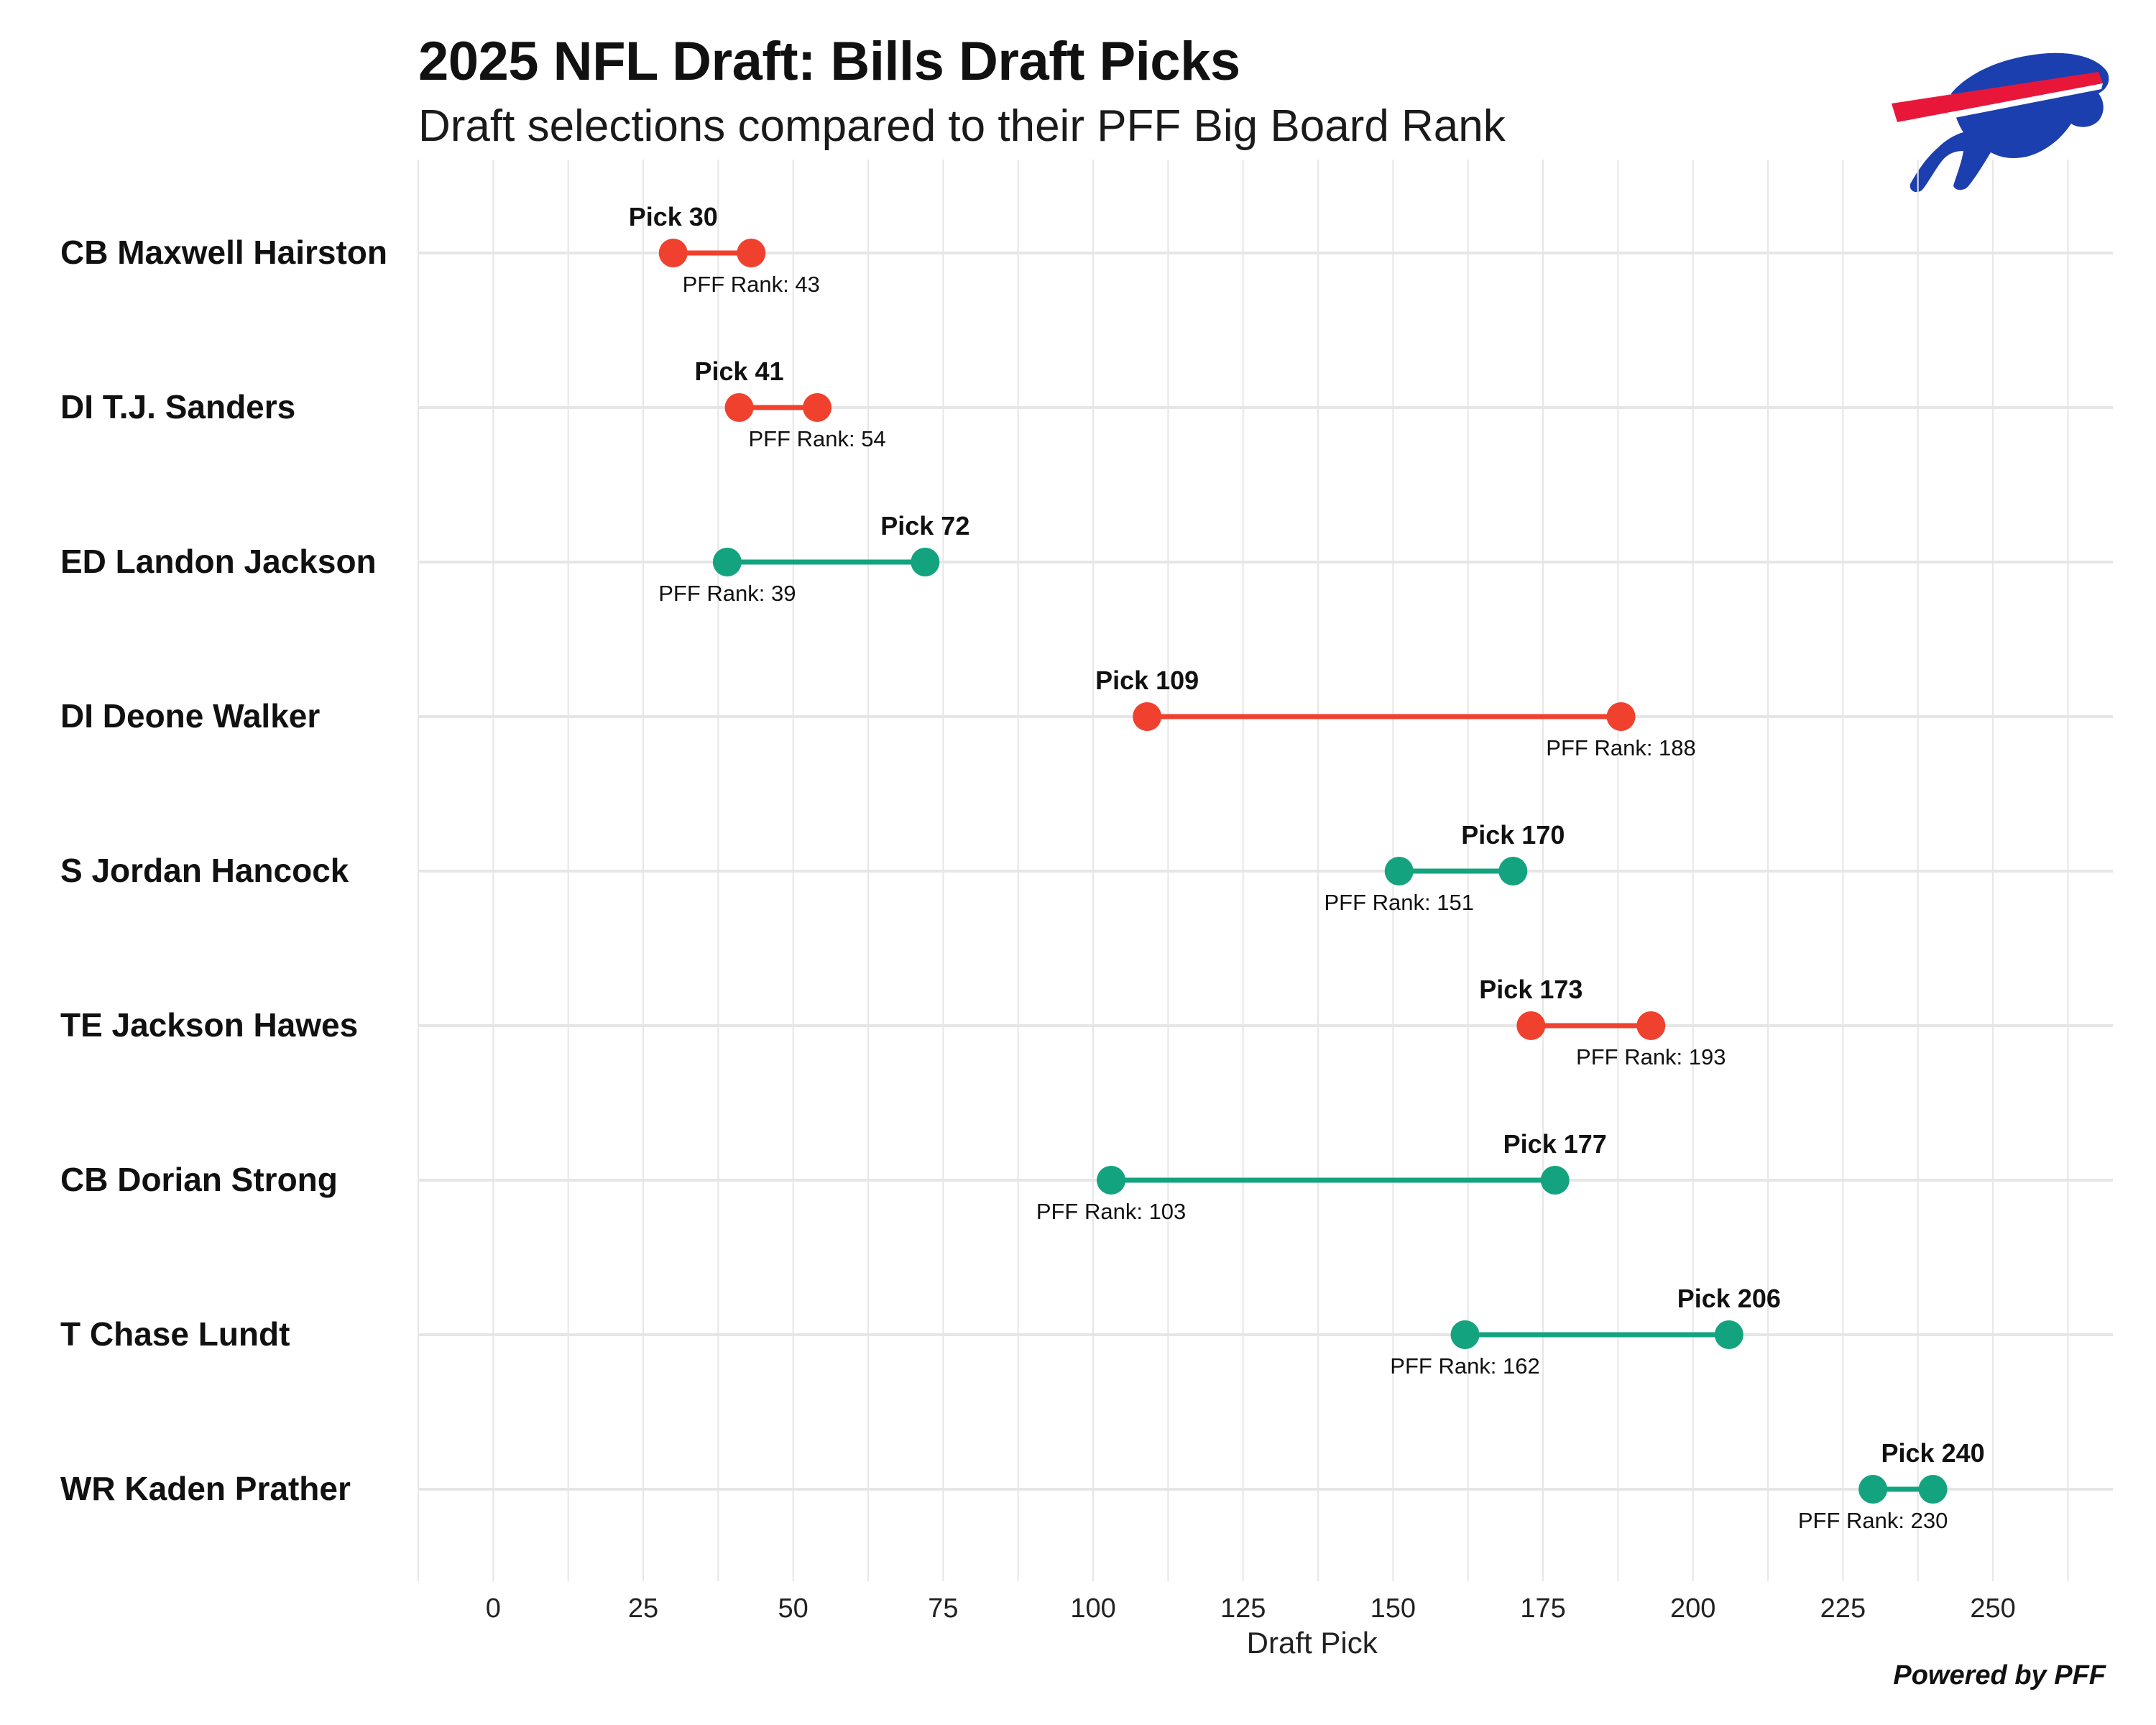 Image resolution: width=2156 pixels, height=1725 pixels. What do you see at coordinates (1999, 1675) in the screenshot?
I see `footer-credit: Powered by PFF` at bounding box center [1999, 1675].